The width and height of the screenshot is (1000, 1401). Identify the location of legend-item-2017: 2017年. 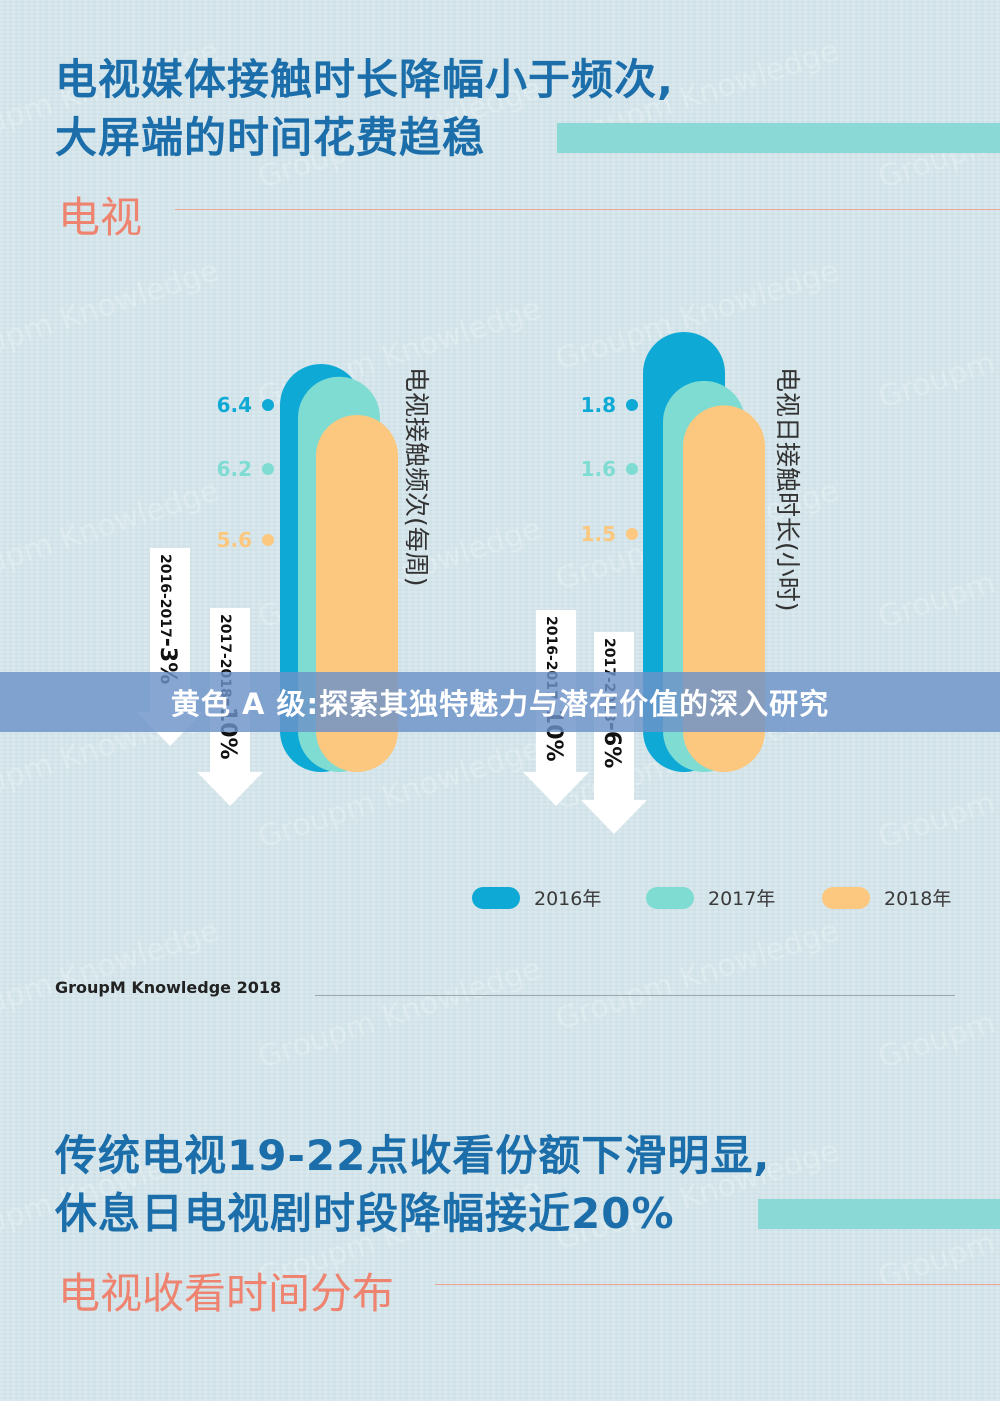
(710, 897).